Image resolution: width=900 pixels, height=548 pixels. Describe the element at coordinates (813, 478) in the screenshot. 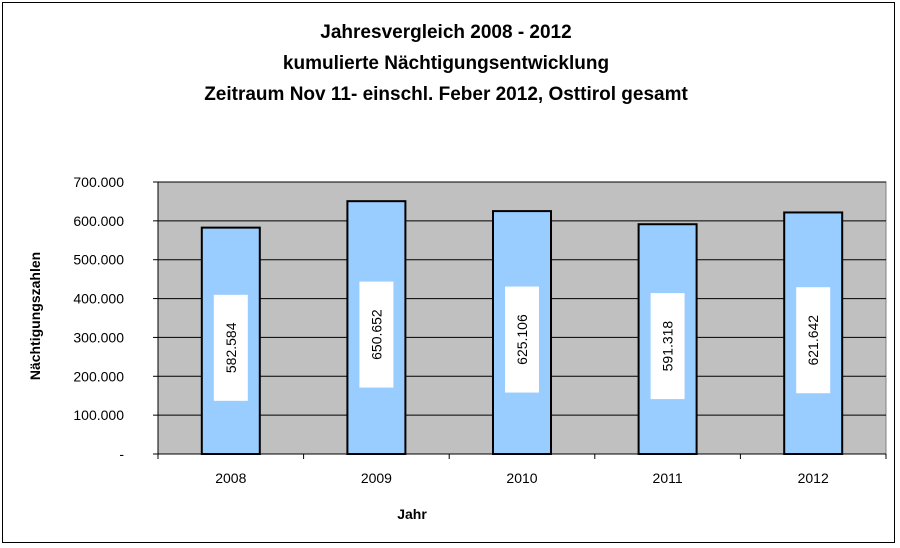

I see `x-tick-label-2012: 2012` at that location.